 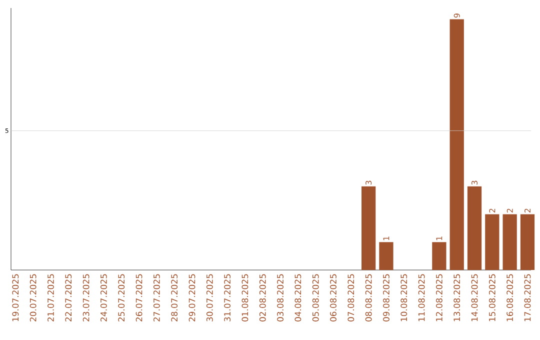 I want to click on x-tick-label: 16.08.2025, so click(x=510, y=298).